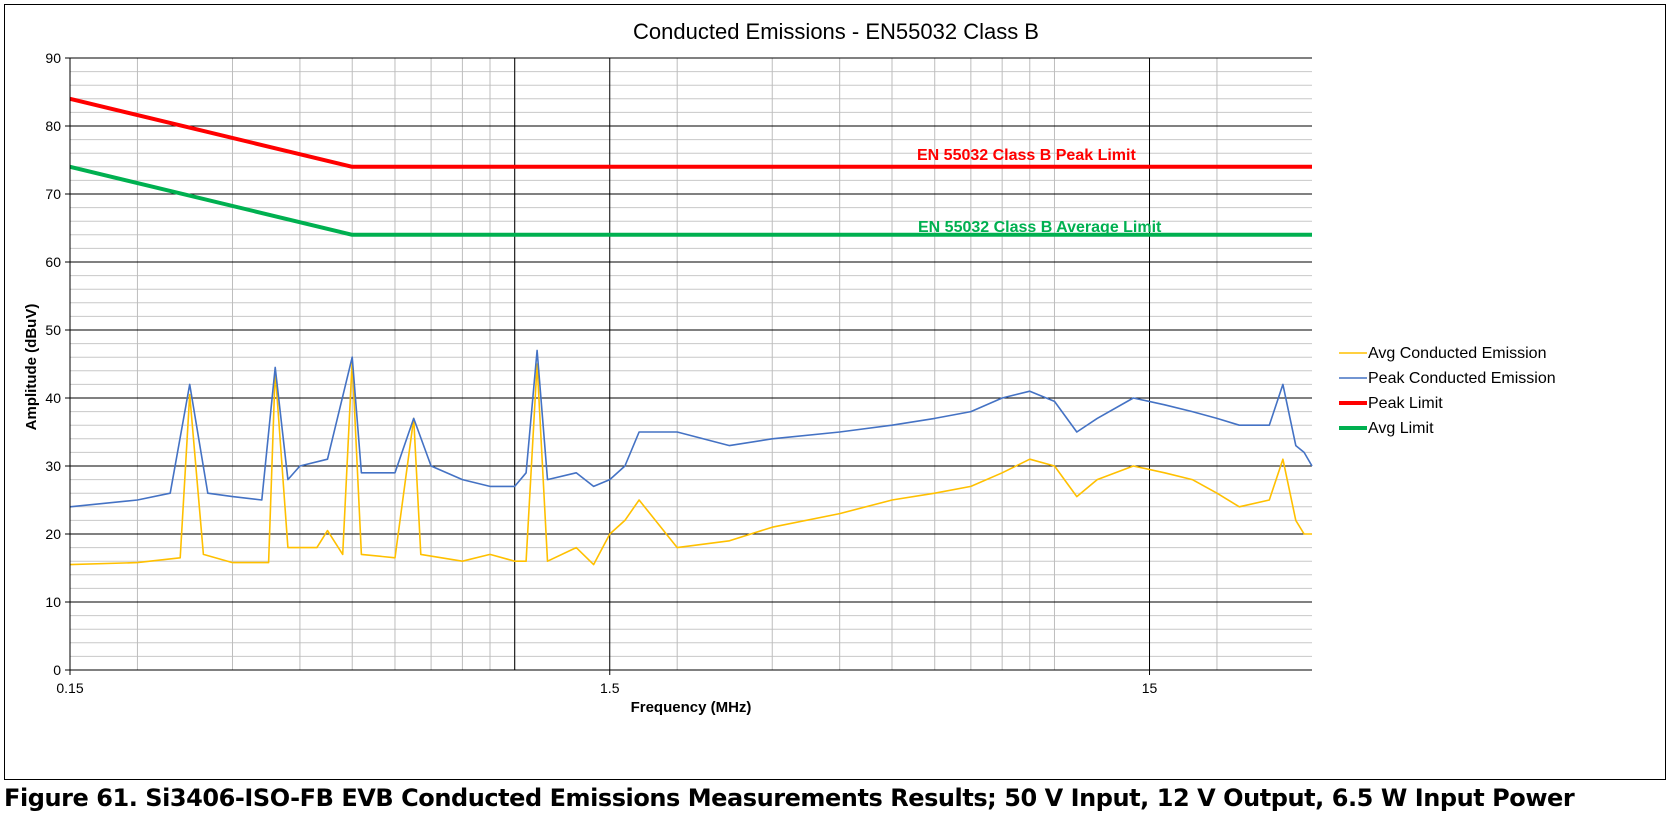 Image resolution: width=1674 pixels, height=830 pixels. What do you see at coordinates (1462, 378) in the screenshot?
I see `legend-label: Peak Conducted Emission` at bounding box center [1462, 378].